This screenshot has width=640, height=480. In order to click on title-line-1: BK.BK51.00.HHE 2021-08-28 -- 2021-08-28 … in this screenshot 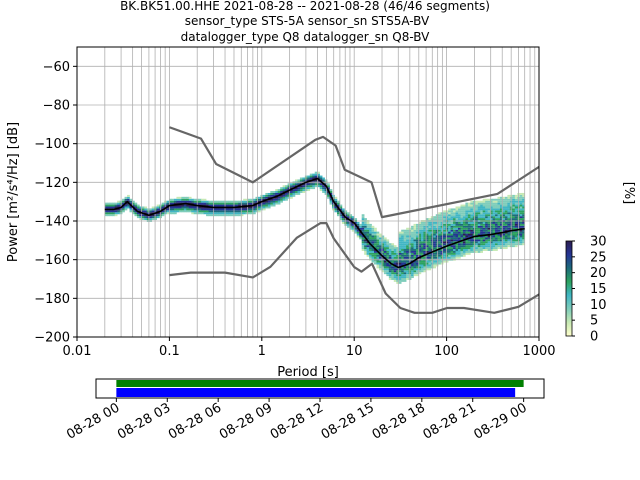, I will do `click(305, 6)`.